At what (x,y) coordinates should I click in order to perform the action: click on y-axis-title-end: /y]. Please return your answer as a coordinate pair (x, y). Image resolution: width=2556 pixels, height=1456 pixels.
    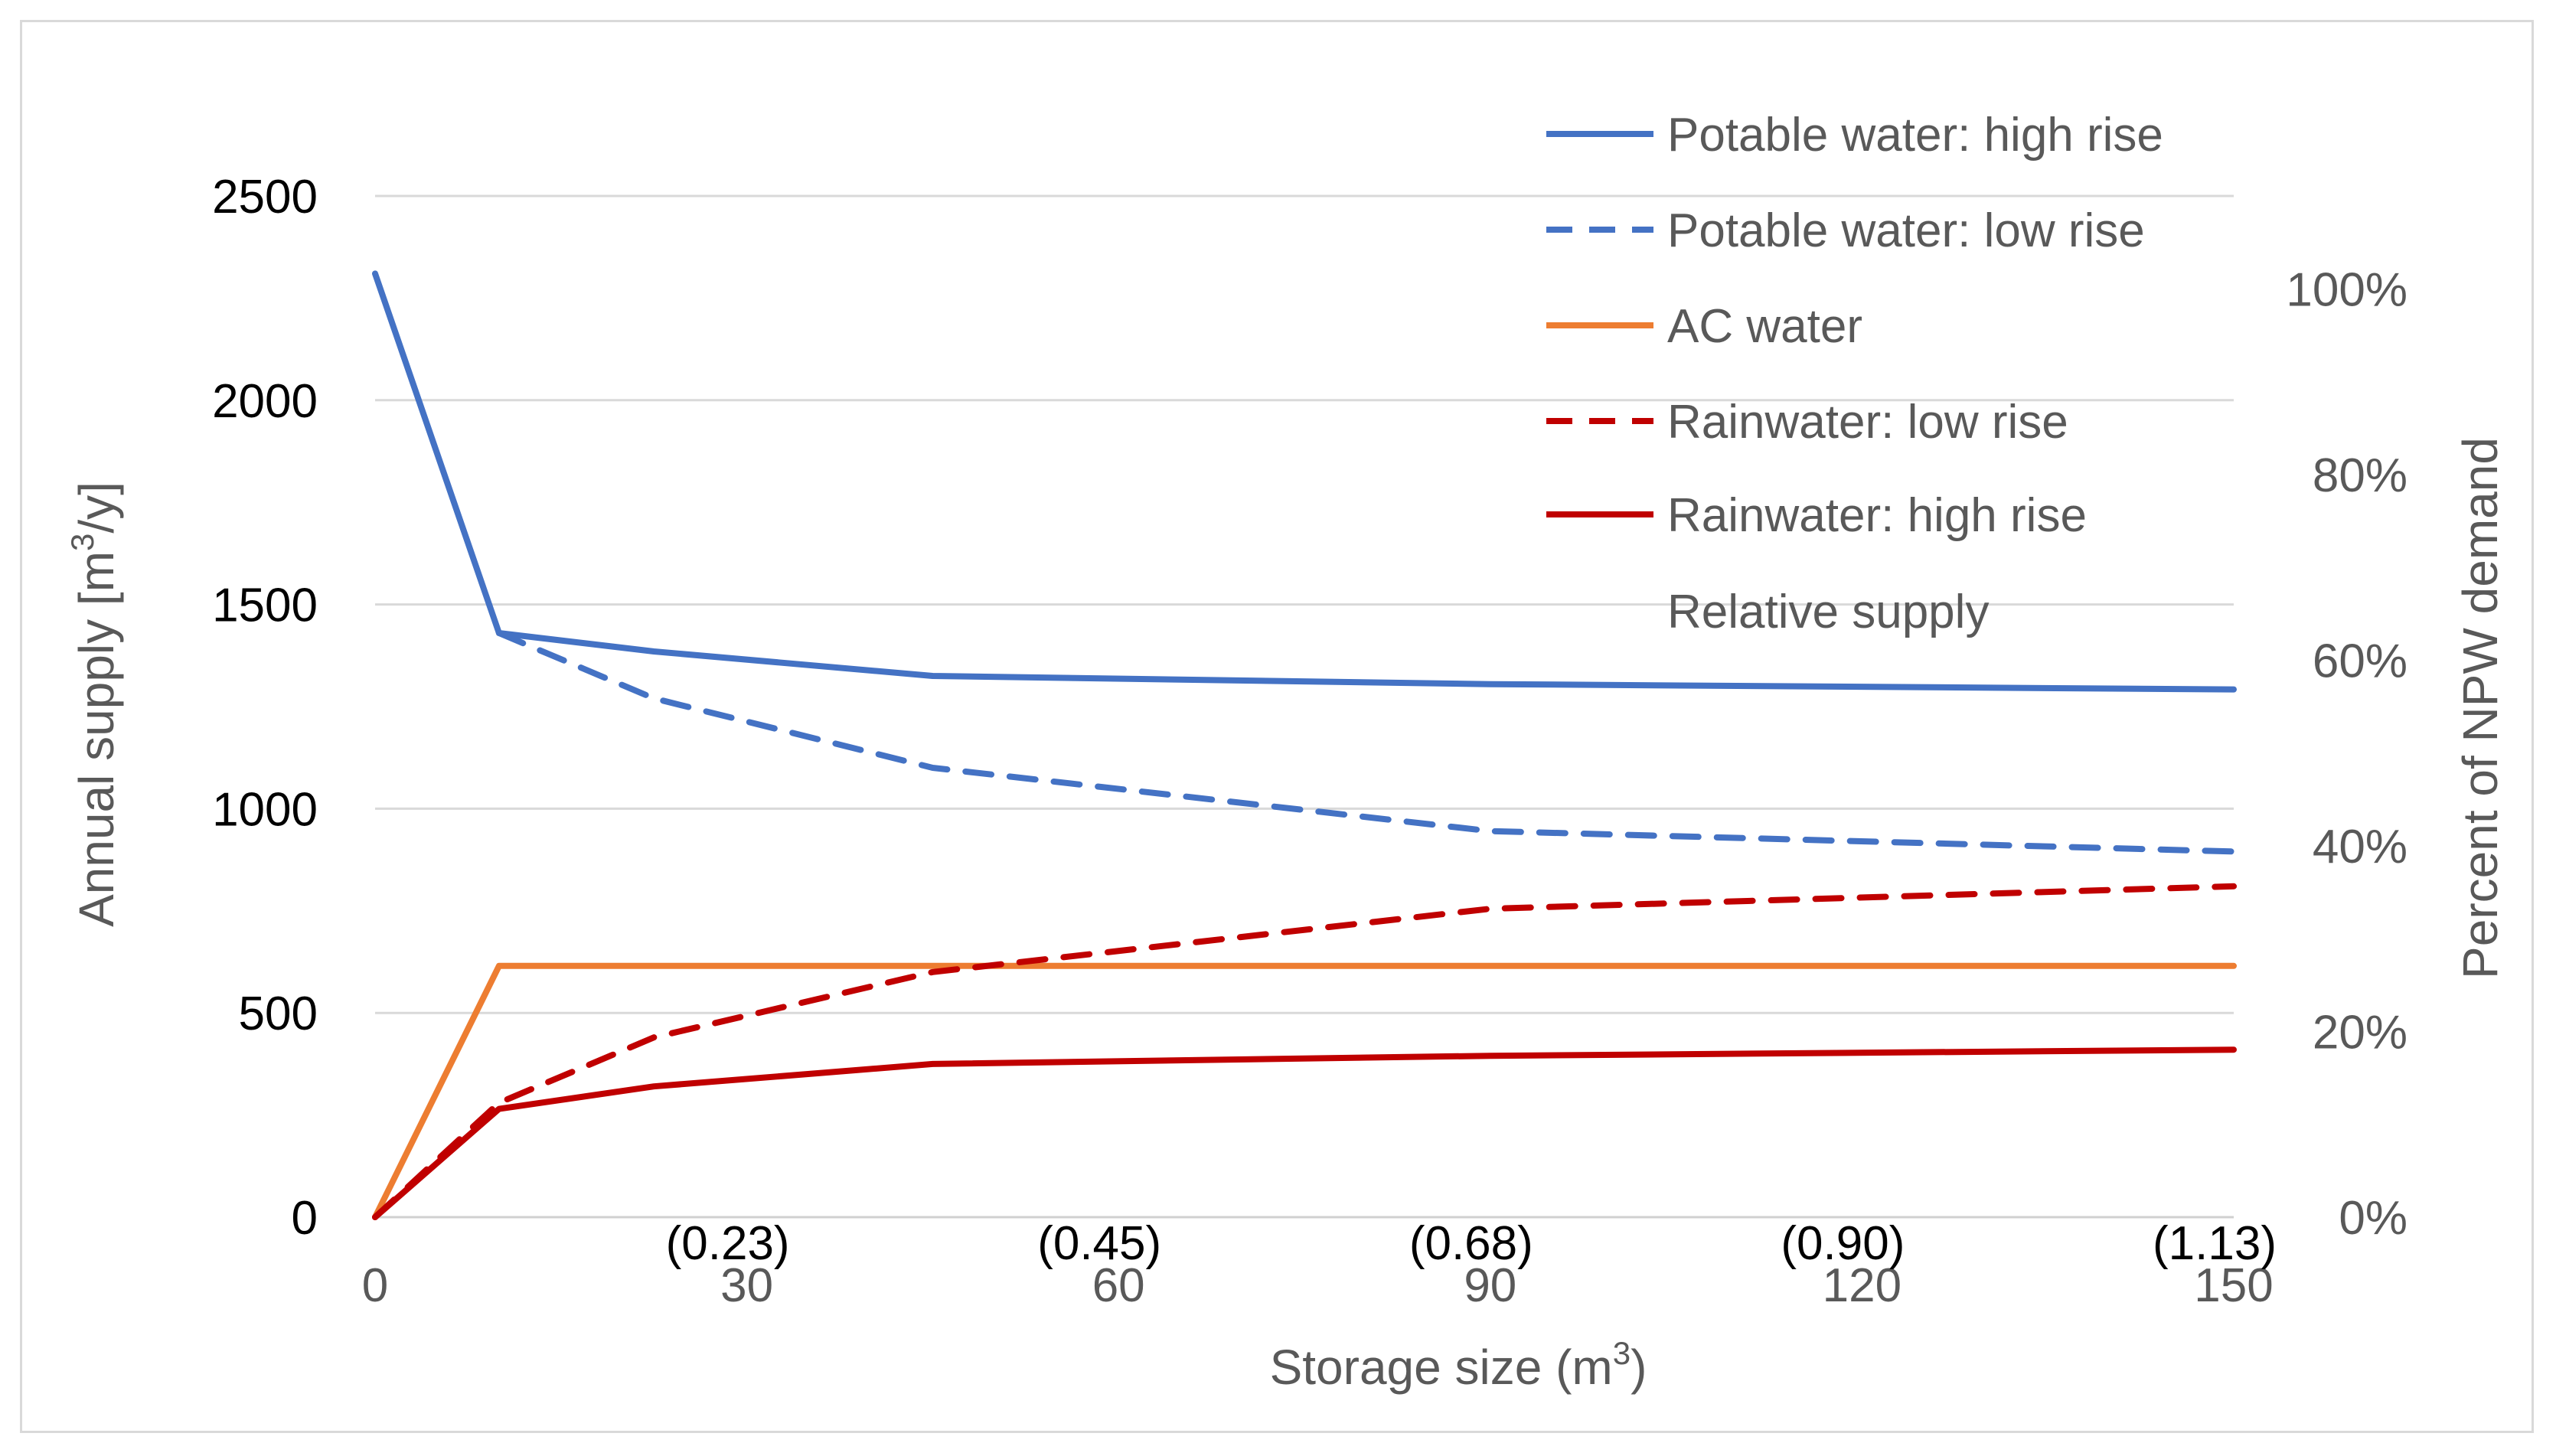
    Looking at the image, I should click on (96, 508).